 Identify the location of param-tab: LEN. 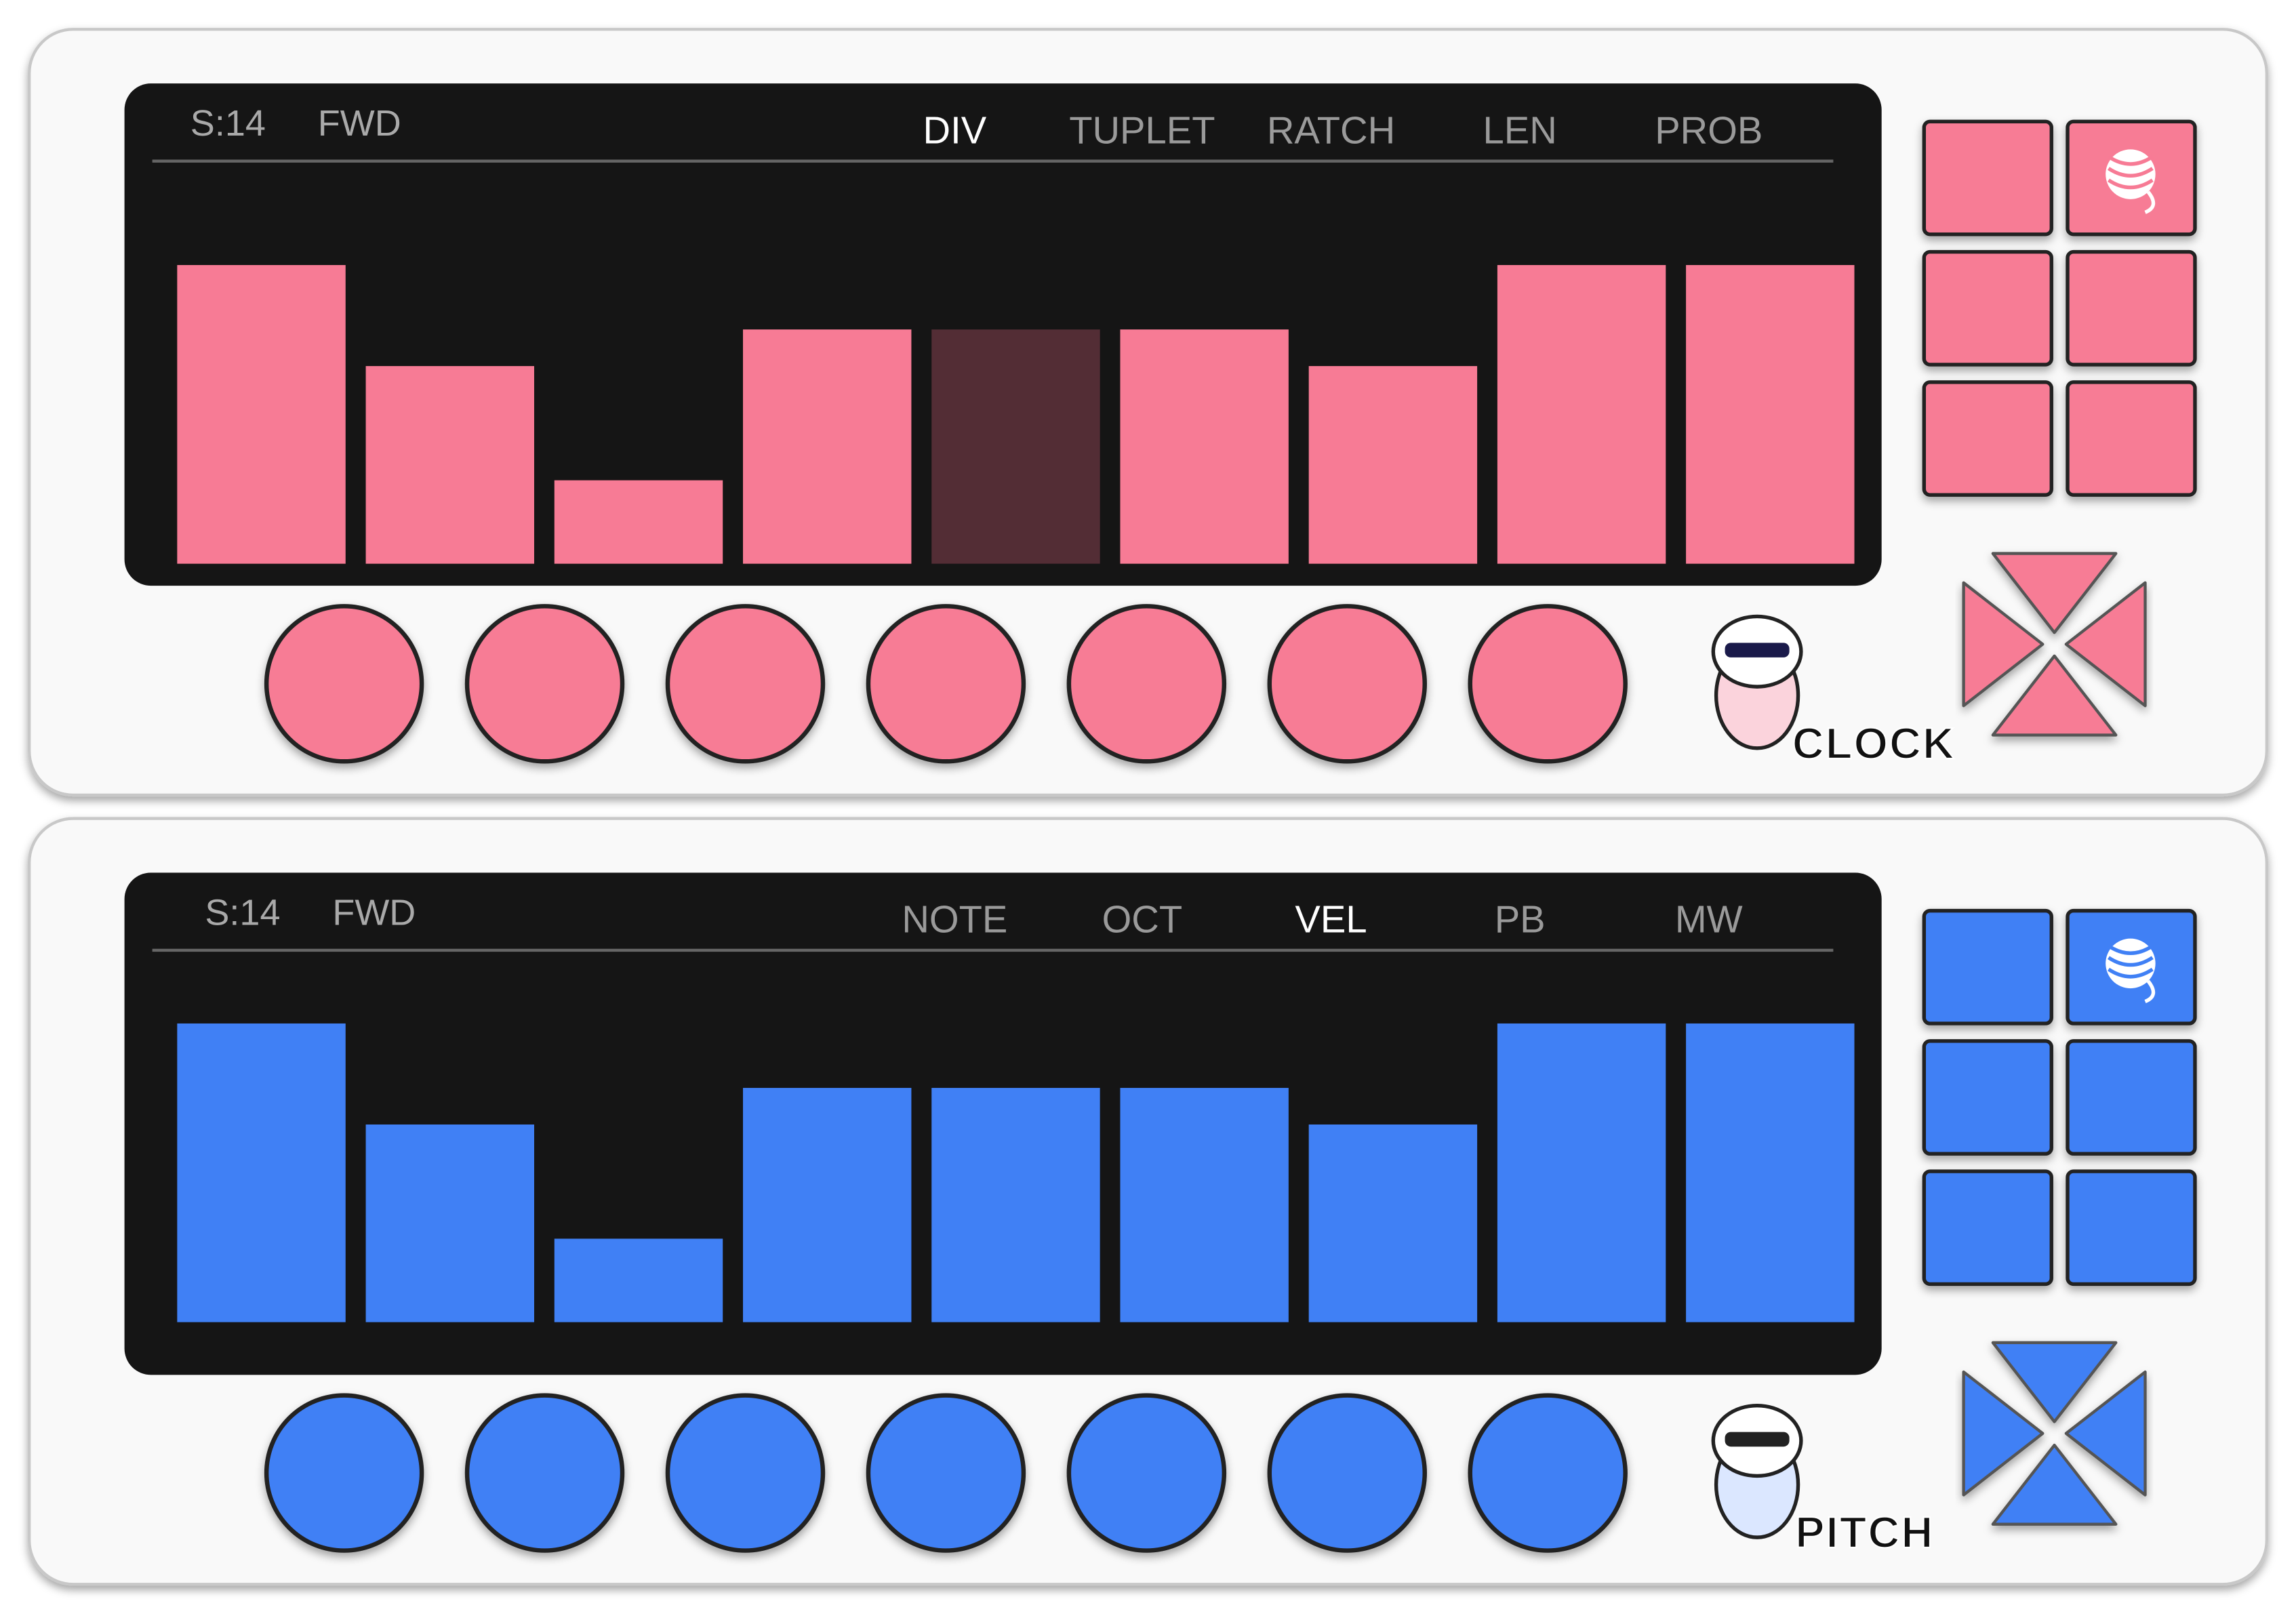
(1520, 129).